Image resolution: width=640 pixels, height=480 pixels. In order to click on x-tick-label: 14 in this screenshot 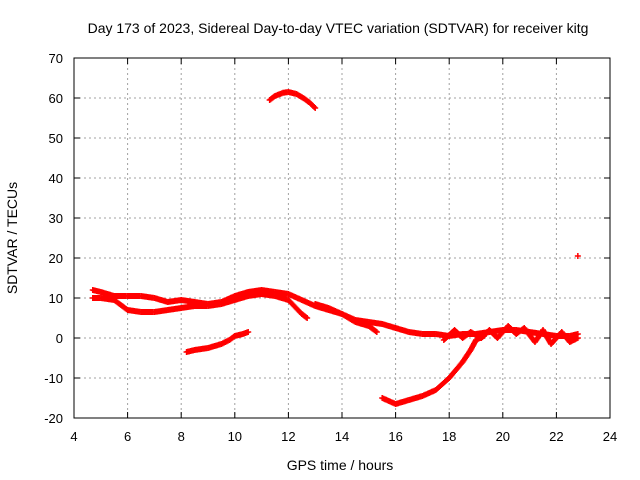, I will do `click(342, 436)`.